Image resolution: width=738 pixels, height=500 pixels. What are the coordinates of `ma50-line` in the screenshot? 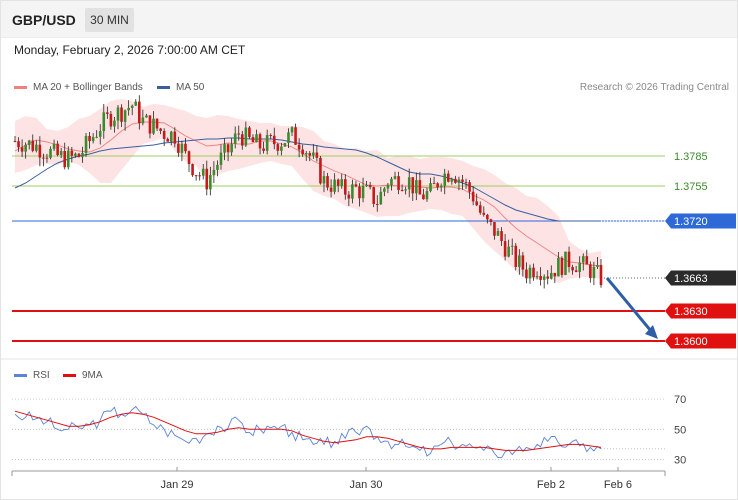 It's located at (307, 179).